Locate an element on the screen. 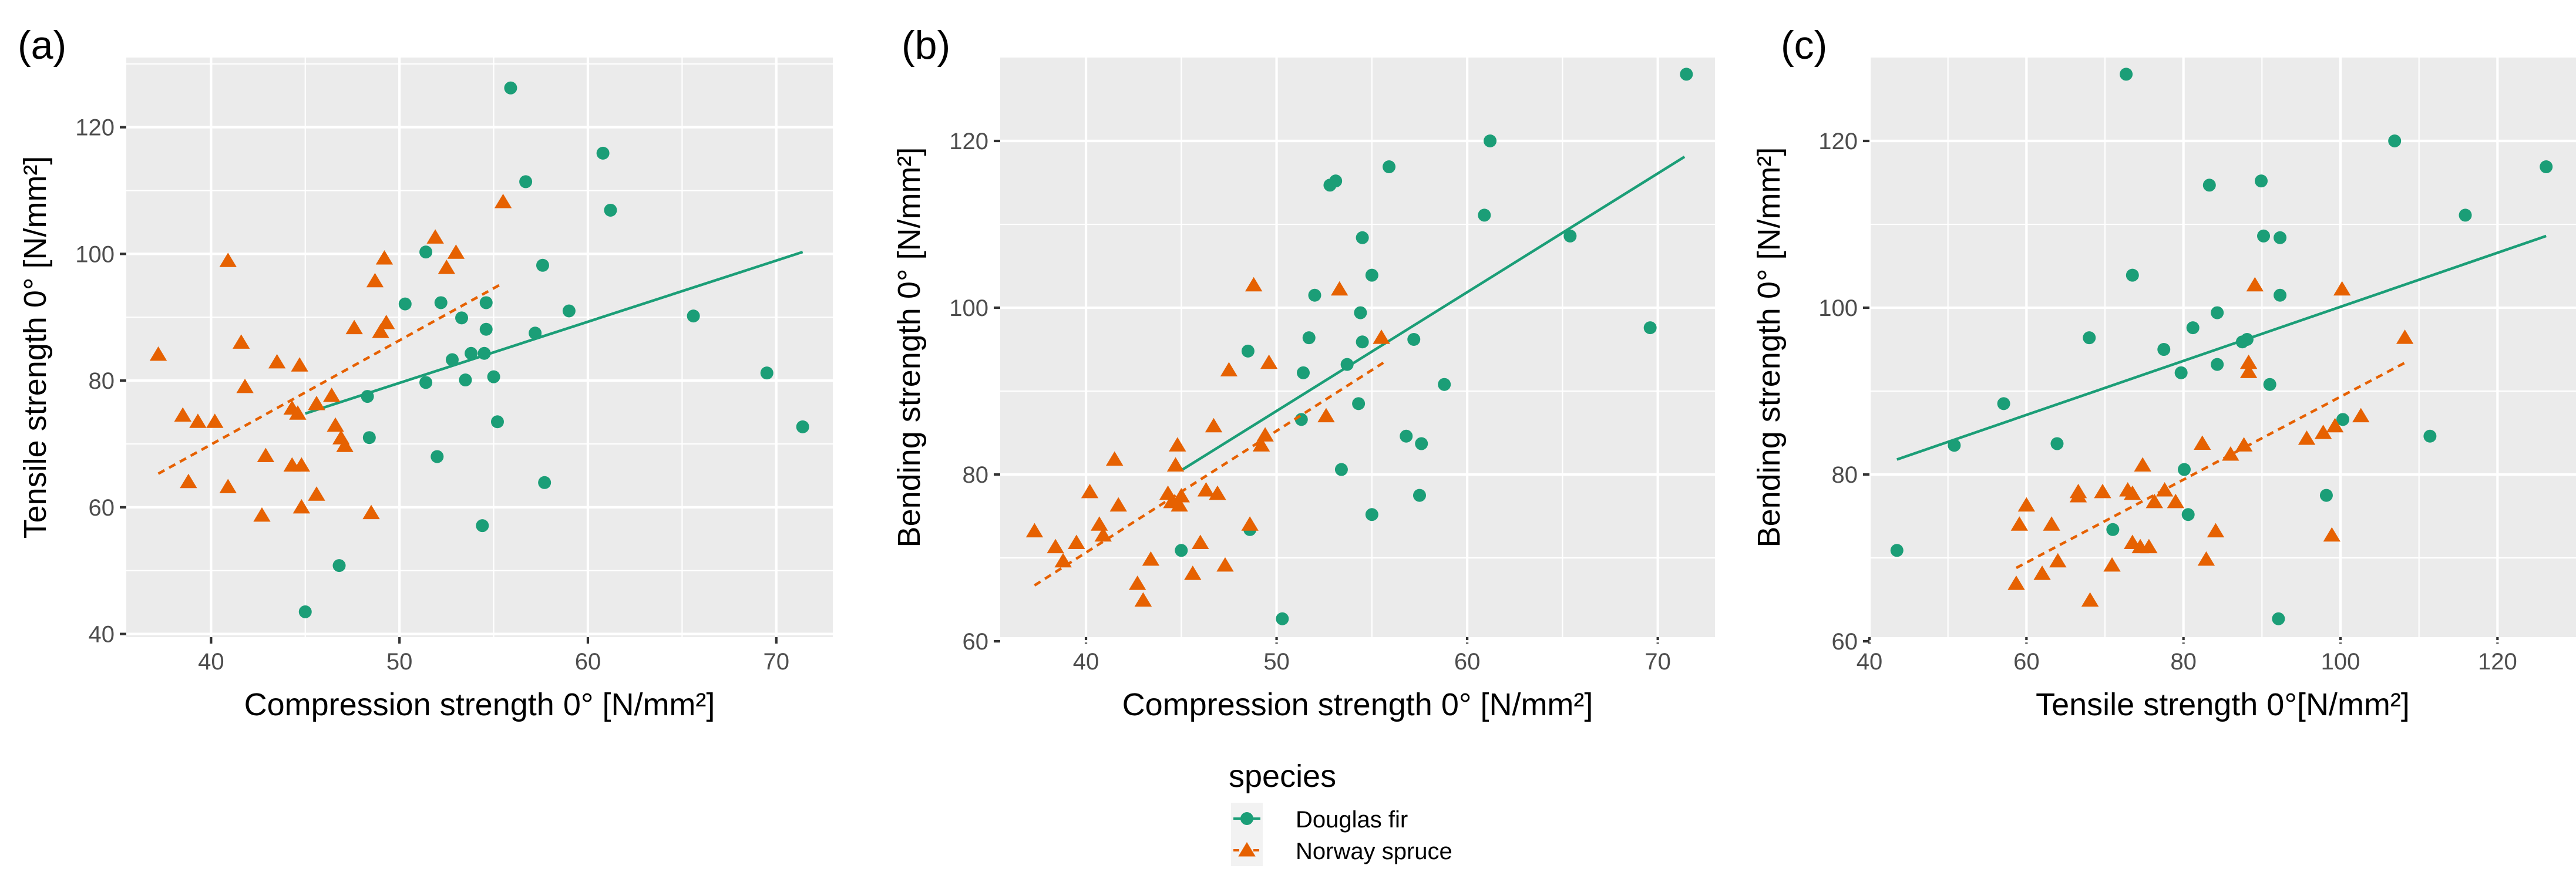  x-tick-label: 80 is located at coordinates (2183, 662).